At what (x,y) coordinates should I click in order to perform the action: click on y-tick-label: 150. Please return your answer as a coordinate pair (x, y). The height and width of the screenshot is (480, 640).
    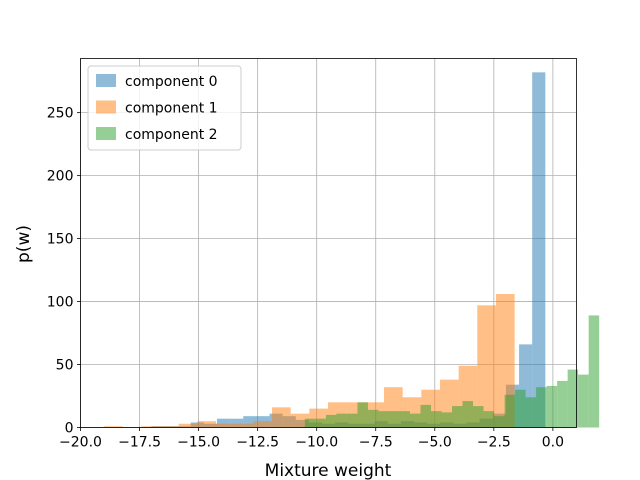
    Looking at the image, I should click on (60, 240).